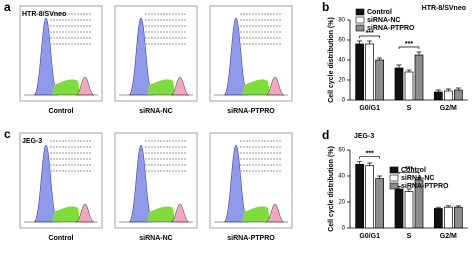 Image resolution: width=474 pixels, height=255 pixels. What do you see at coordinates (32, 141) in the screenshot?
I see `cell-line: JEG-3` at bounding box center [32, 141].